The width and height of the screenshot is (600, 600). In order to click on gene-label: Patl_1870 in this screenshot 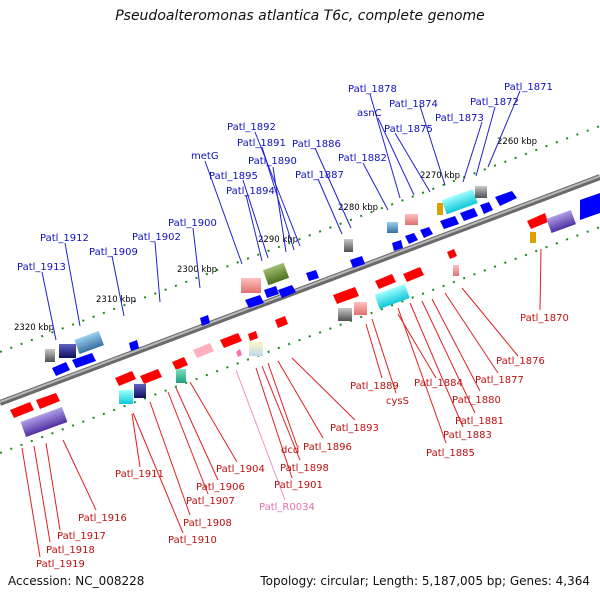, I will do `click(544, 318)`.